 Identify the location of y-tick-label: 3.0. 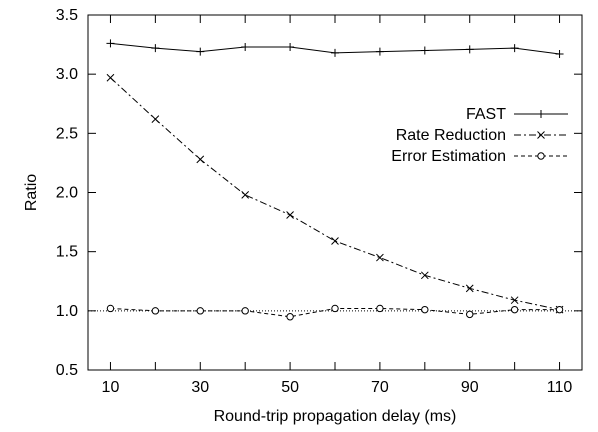
(67, 74).